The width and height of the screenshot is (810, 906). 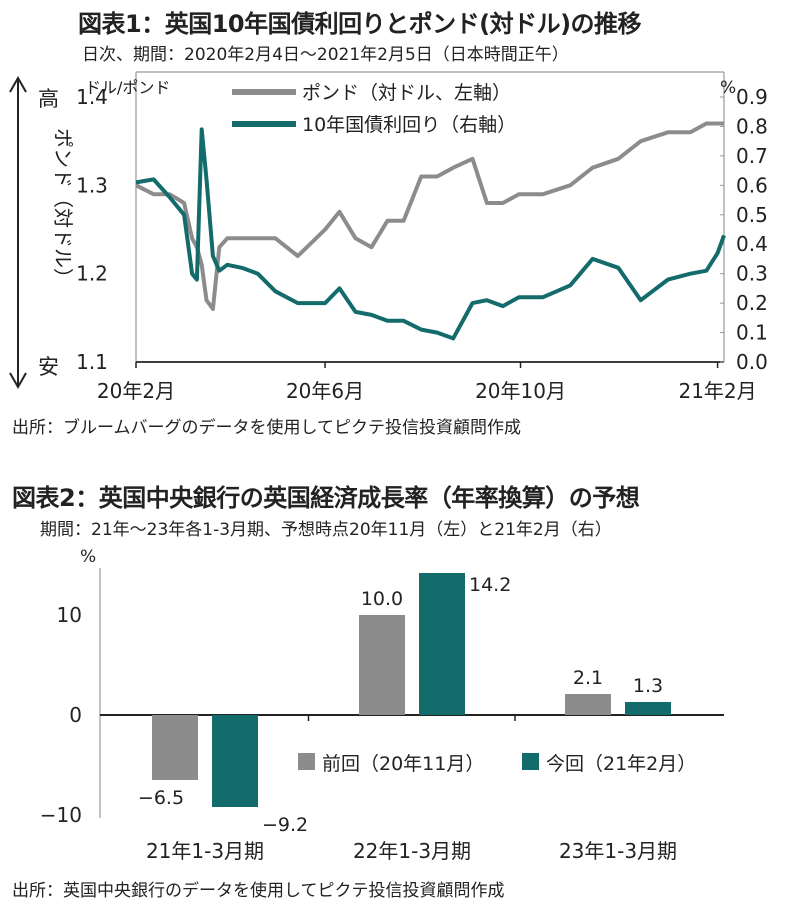 I want to click on chart1-arrow-down-head, so click(x=18, y=381).